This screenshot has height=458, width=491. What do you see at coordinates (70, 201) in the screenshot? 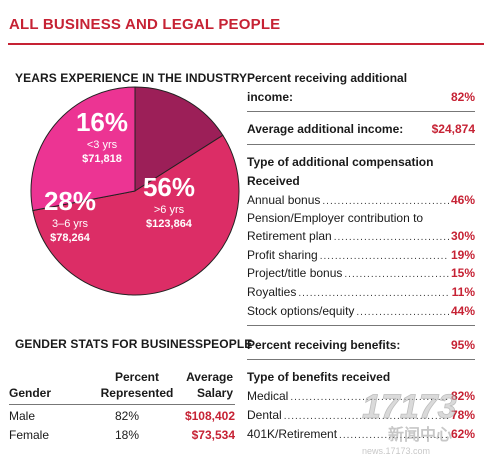
I see `slice-percent-label: 28%` at bounding box center [70, 201].